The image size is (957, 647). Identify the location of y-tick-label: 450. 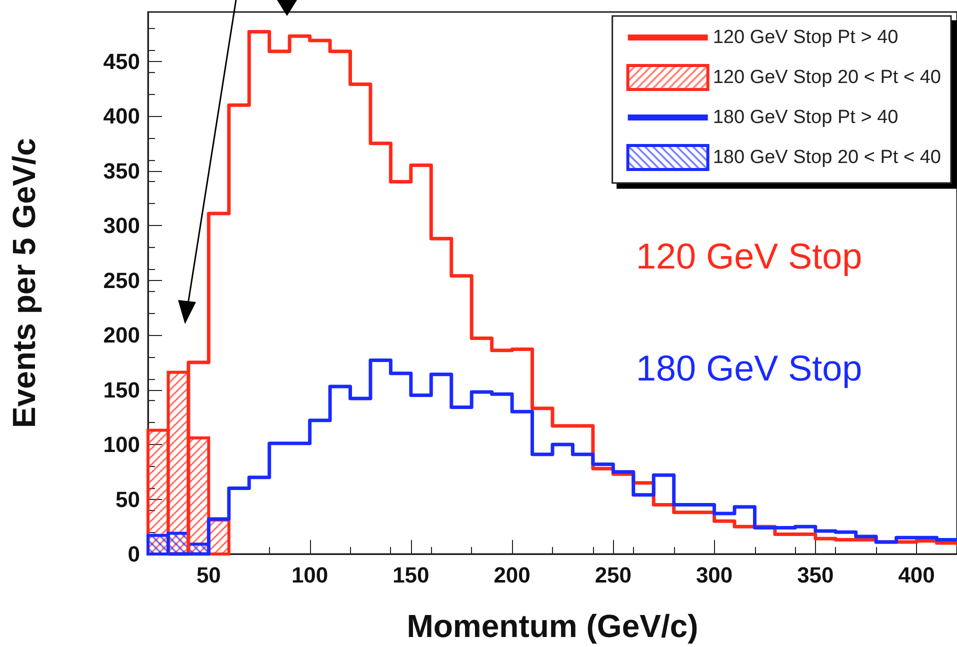
(121, 61).